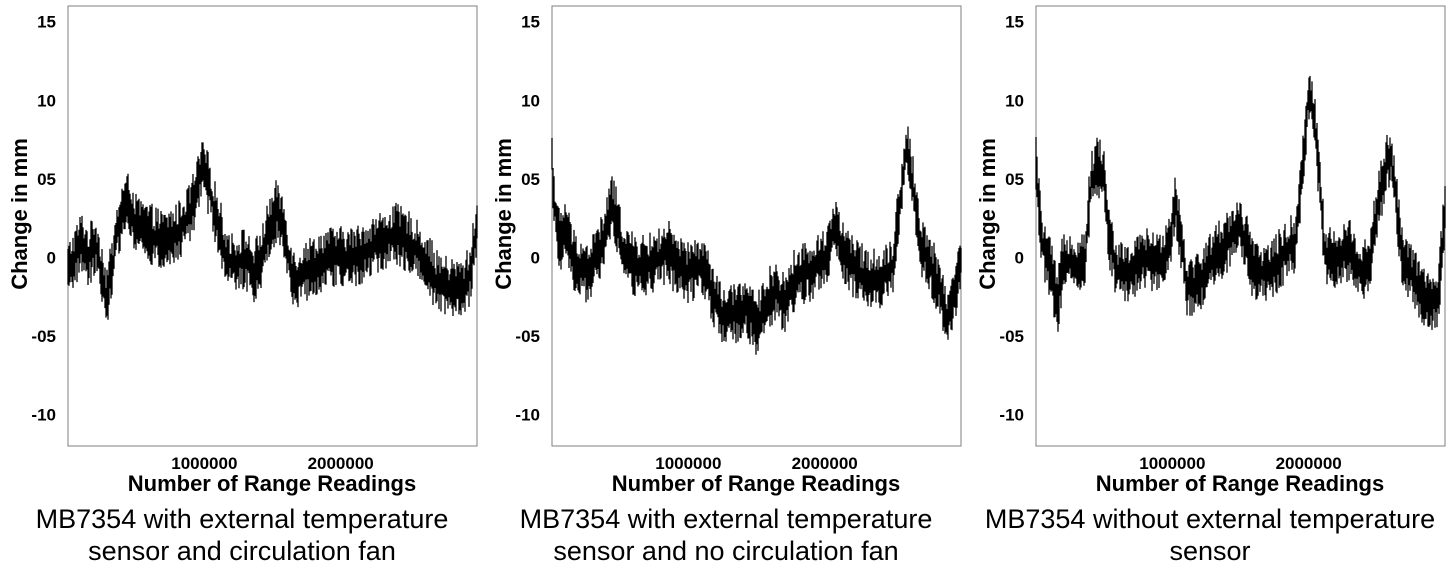 Image resolution: width=1451 pixels, height=568 pixels. I want to click on chart-caption-line-2: sensor and circulation fan, so click(242, 551).